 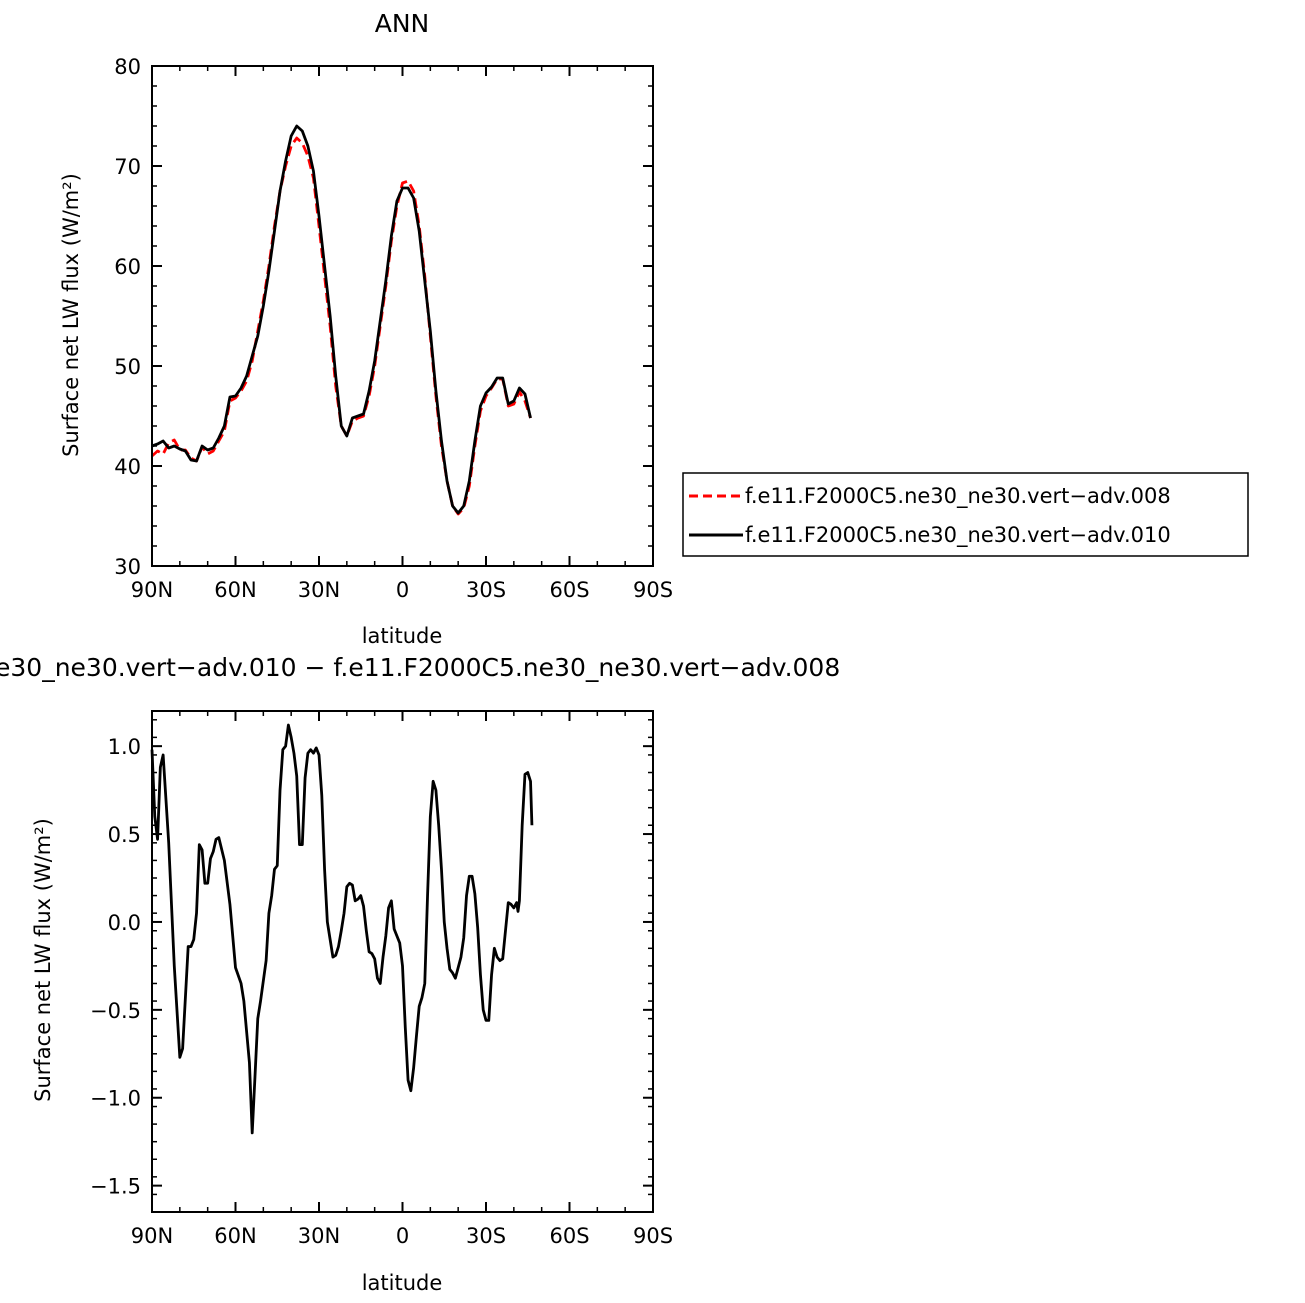 What do you see at coordinates (486, 1236) in the screenshot?
I see `bottom-x-tick-label: 30S` at bounding box center [486, 1236].